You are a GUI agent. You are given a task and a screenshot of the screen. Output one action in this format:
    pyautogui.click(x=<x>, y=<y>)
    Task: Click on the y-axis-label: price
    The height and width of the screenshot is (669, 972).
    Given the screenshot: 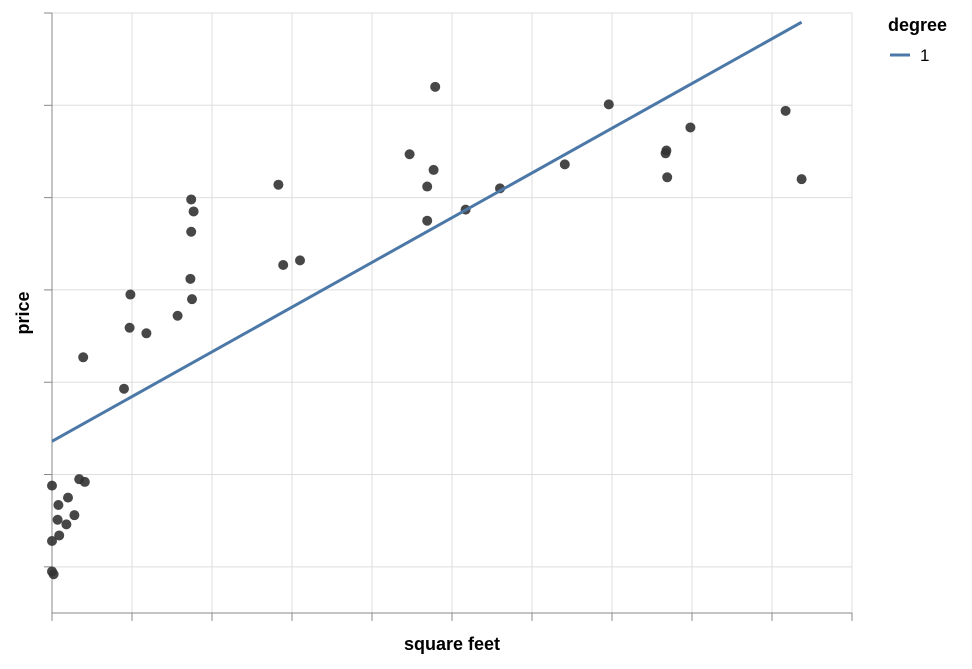 What is the action you would take?
    pyautogui.click(x=23, y=312)
    